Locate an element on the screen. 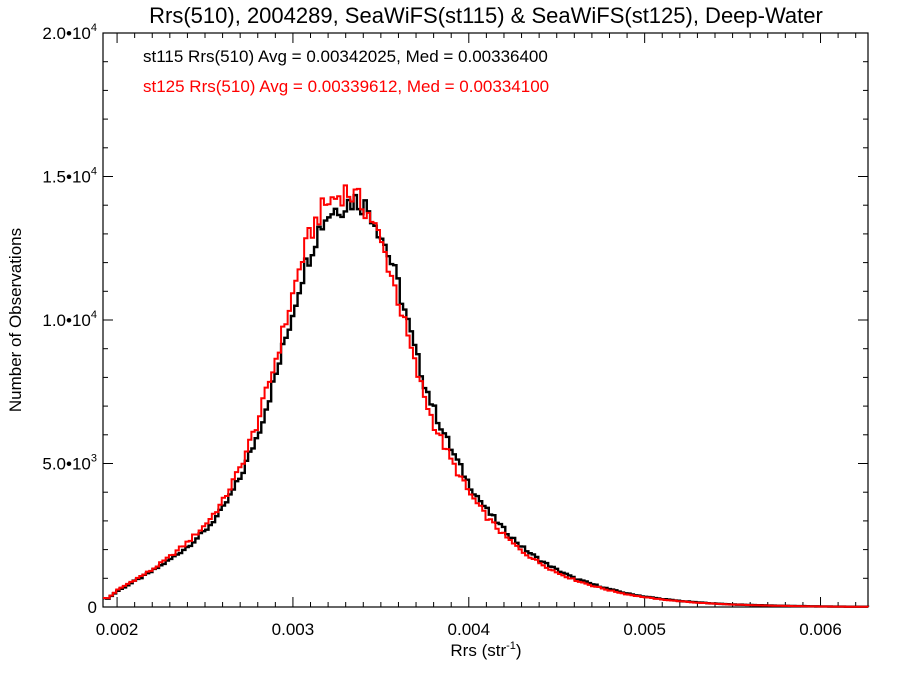  y-axis-label: Number of Observations is located at coordinates (15, 320).